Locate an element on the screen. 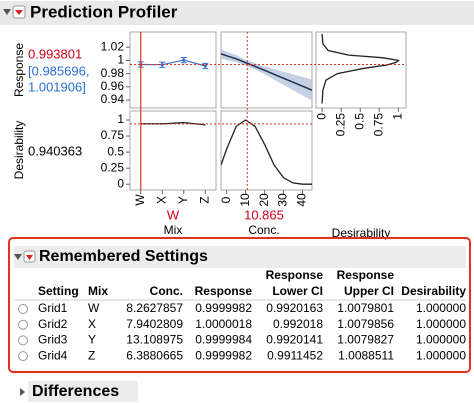  table-cell: 1.0000018 is located at coordinates (223, 324).